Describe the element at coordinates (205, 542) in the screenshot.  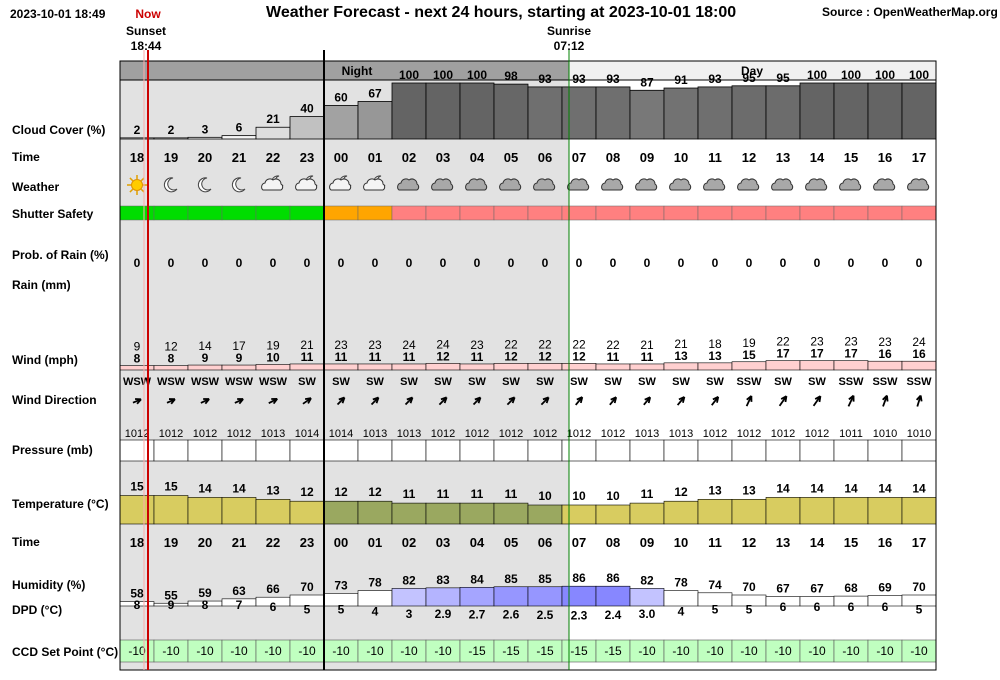
I see `time-label: 20` at that location.